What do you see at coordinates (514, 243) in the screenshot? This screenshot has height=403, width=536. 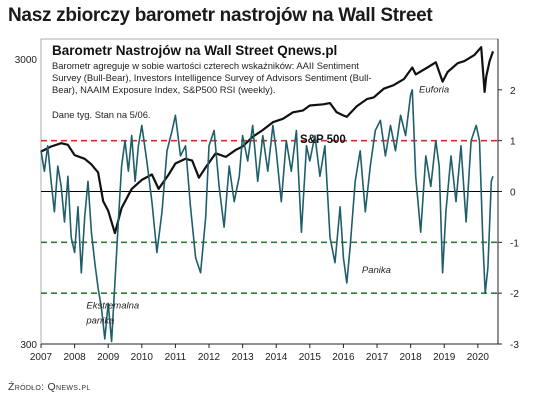 I see `right-tick-label: -1` at bounding box center [514, 243].